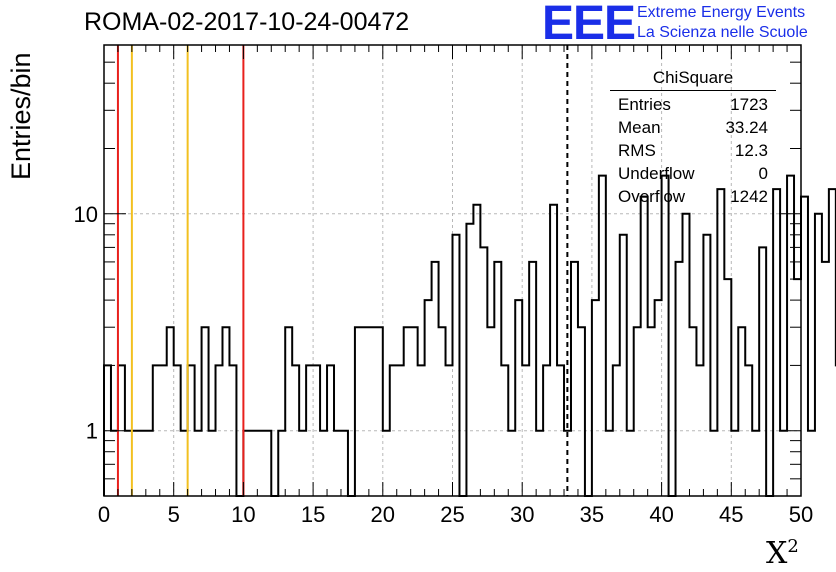  I want to click on logo-line-2: La Scienza nelle Scuole, so click(722, 32).